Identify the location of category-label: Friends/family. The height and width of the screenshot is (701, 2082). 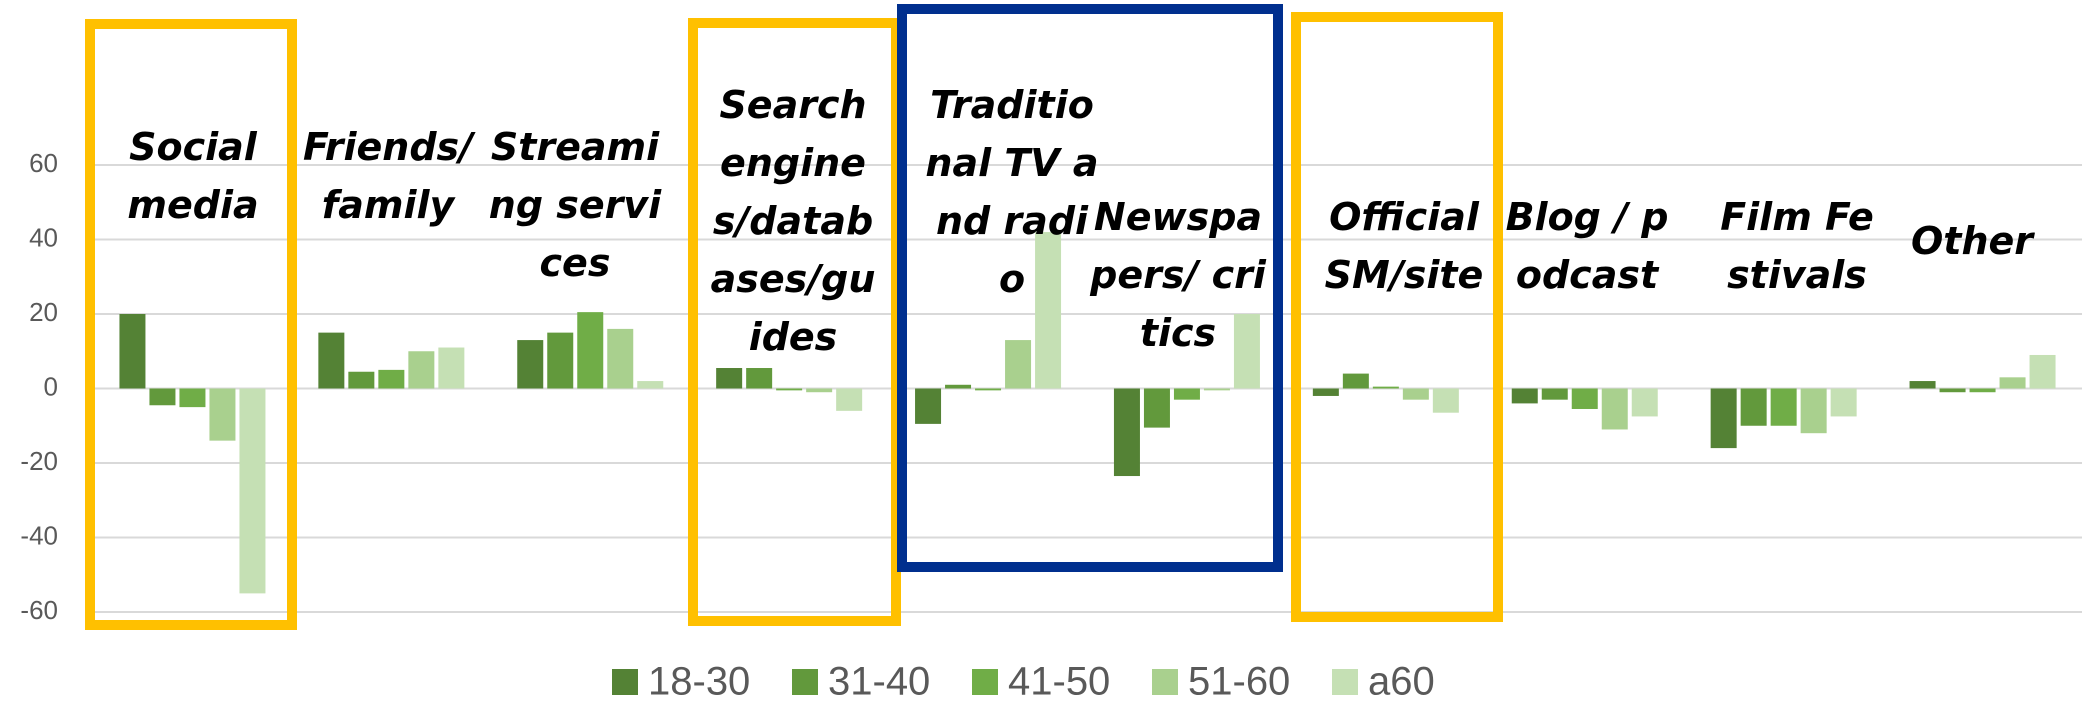
(388, 176).